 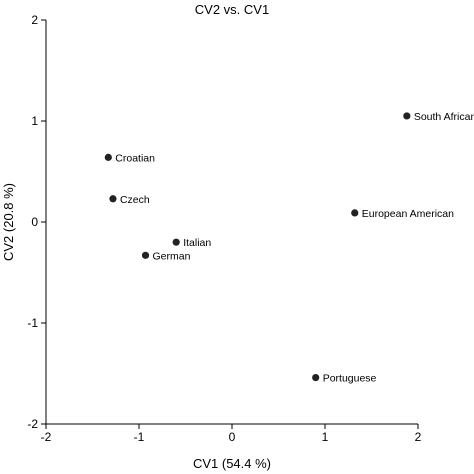 I want to click on data-point-label: German, so click(x=172, y=256).